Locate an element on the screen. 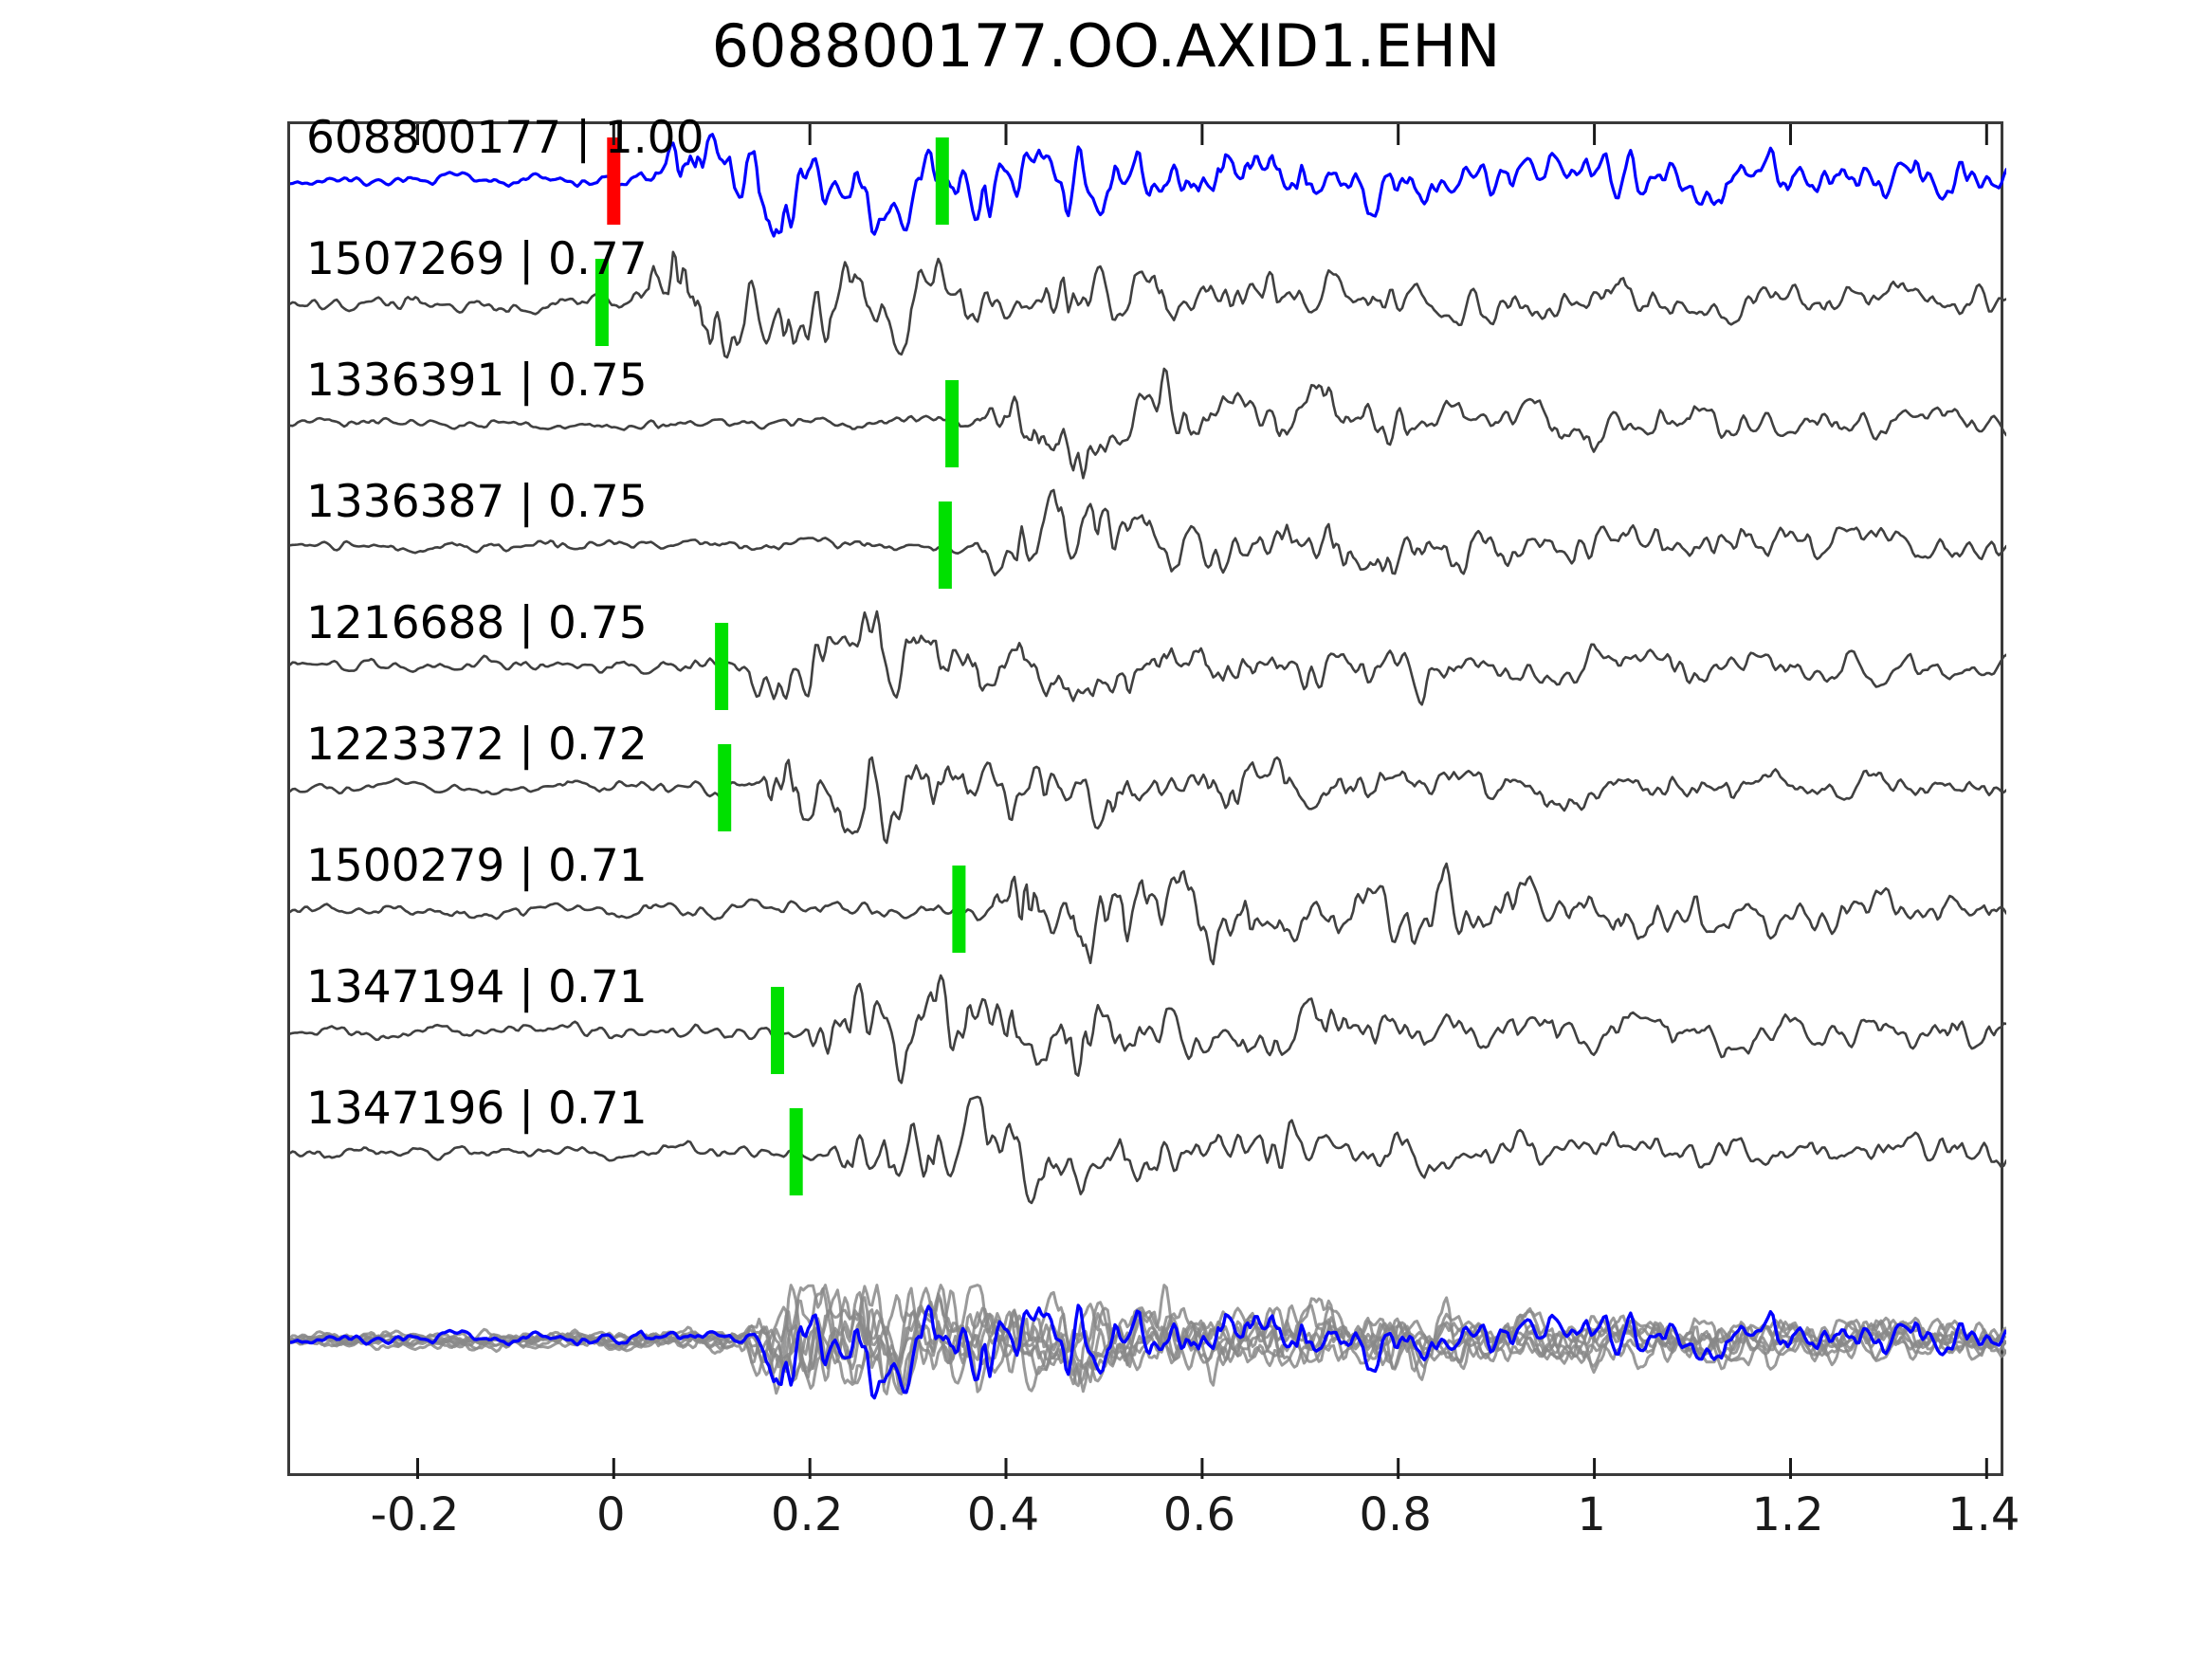  overlay-stack-panel is located at coordinates (1148, 1342).